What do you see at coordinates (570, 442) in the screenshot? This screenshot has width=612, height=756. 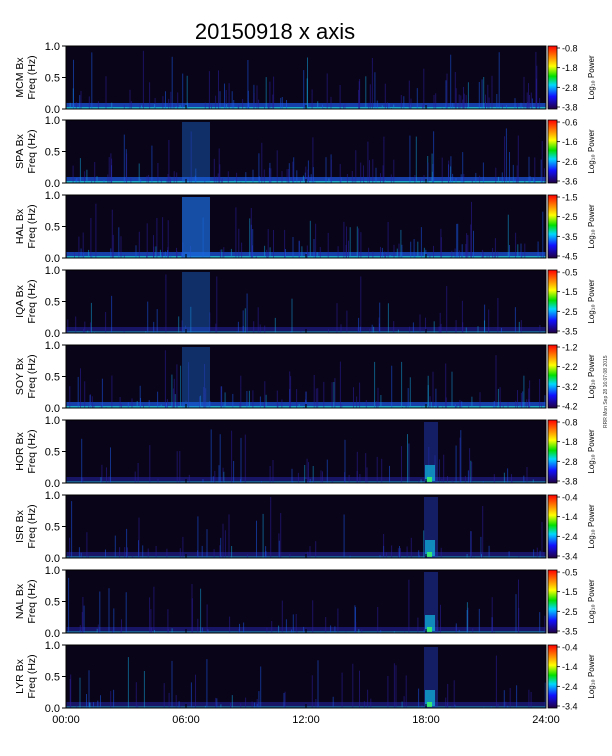 I see `colorbar-tick-label: -1.8` at bounding box center [570, 442].